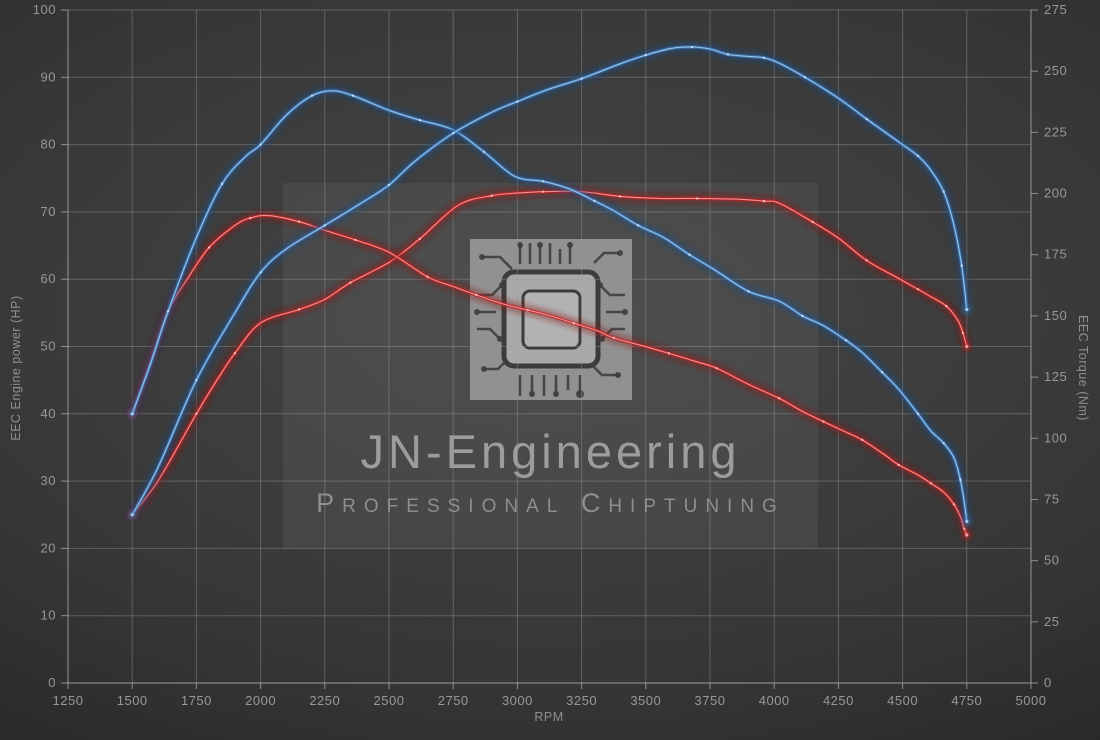 The height and width of the screenshot is (740, 1100). What do you see at coordinates (48, 615) in the screenshot?
I see `y-left-tick-label: 10` at bounding box center [48, 615].